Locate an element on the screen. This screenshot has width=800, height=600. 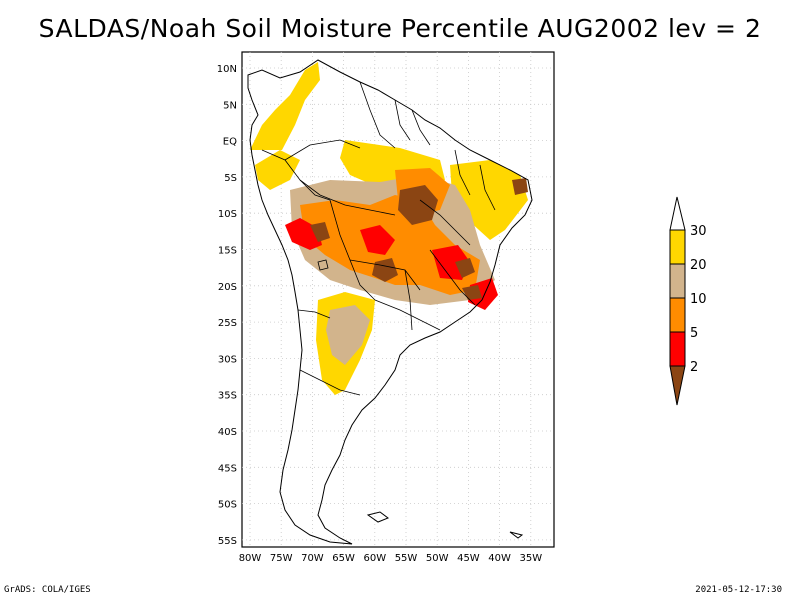
longitude-label: 65W is located at coordinates (343, 558).